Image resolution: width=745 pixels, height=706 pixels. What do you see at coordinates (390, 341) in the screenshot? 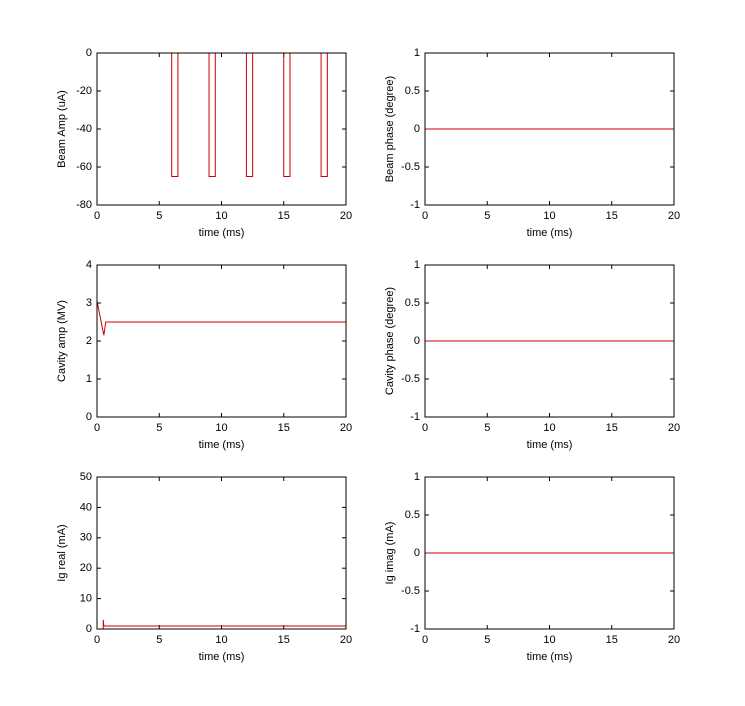
I see `y-axis-label: Cavity phase (degree)` at bounding box center [390, 341].